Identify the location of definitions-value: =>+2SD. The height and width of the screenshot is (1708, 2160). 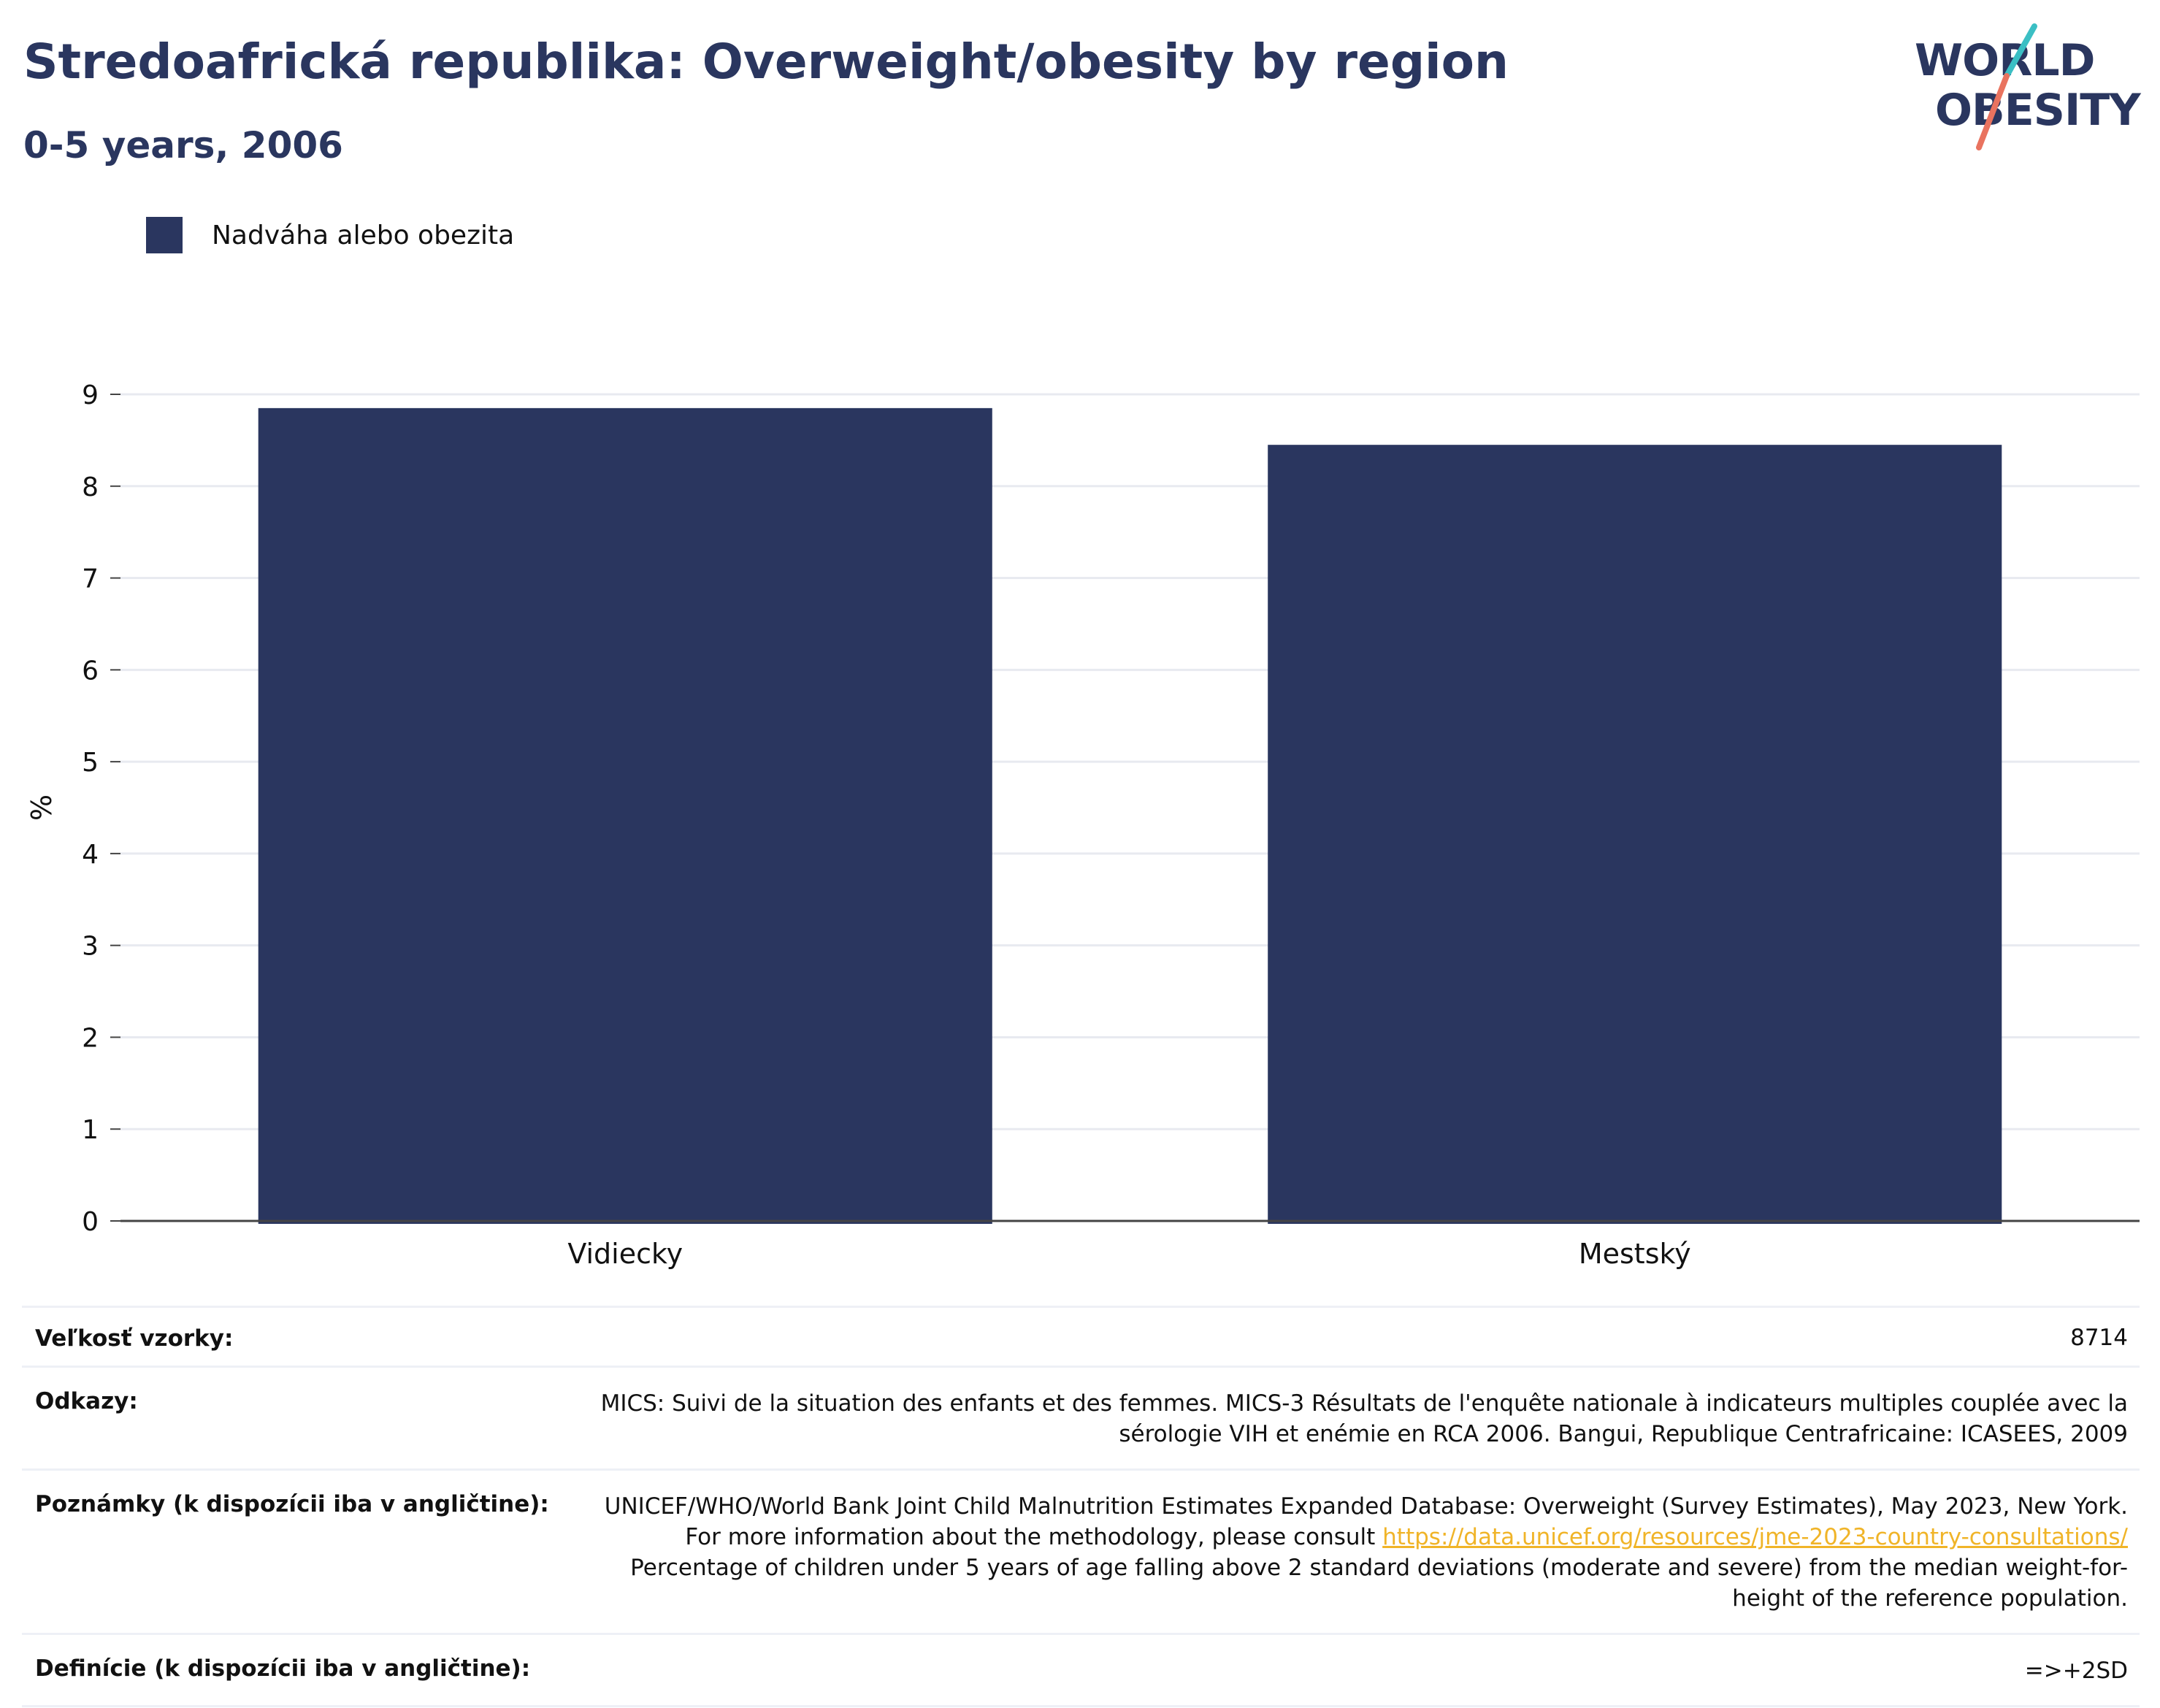
(2076, 1671).